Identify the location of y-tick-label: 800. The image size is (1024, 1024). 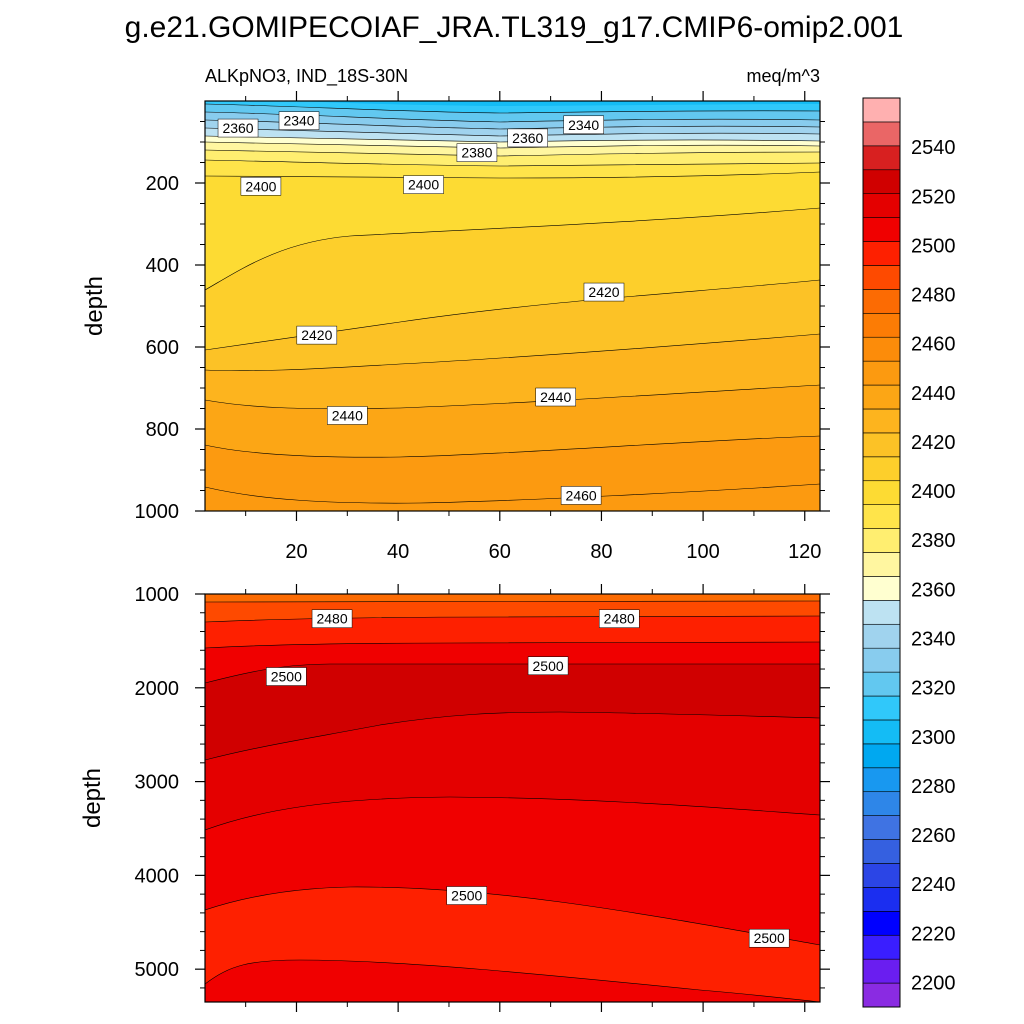
(162, 430).